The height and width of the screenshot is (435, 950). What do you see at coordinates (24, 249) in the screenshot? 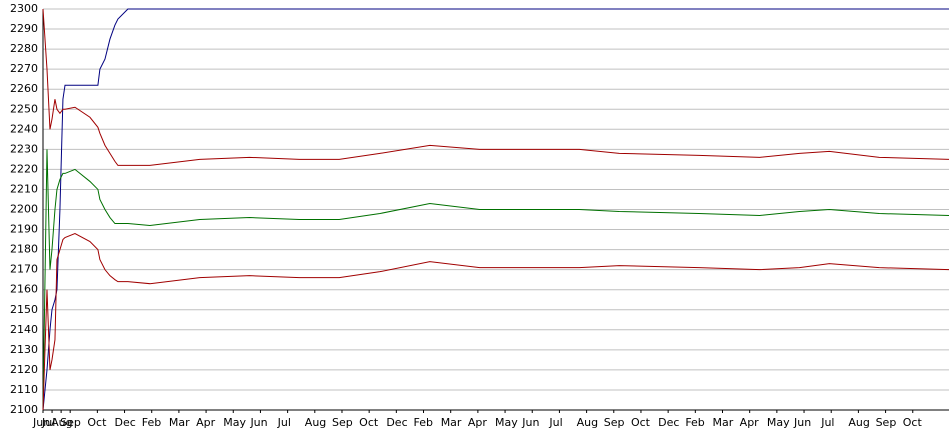
I see `y-tick-label: 2180` at bounding box center [24, 249].